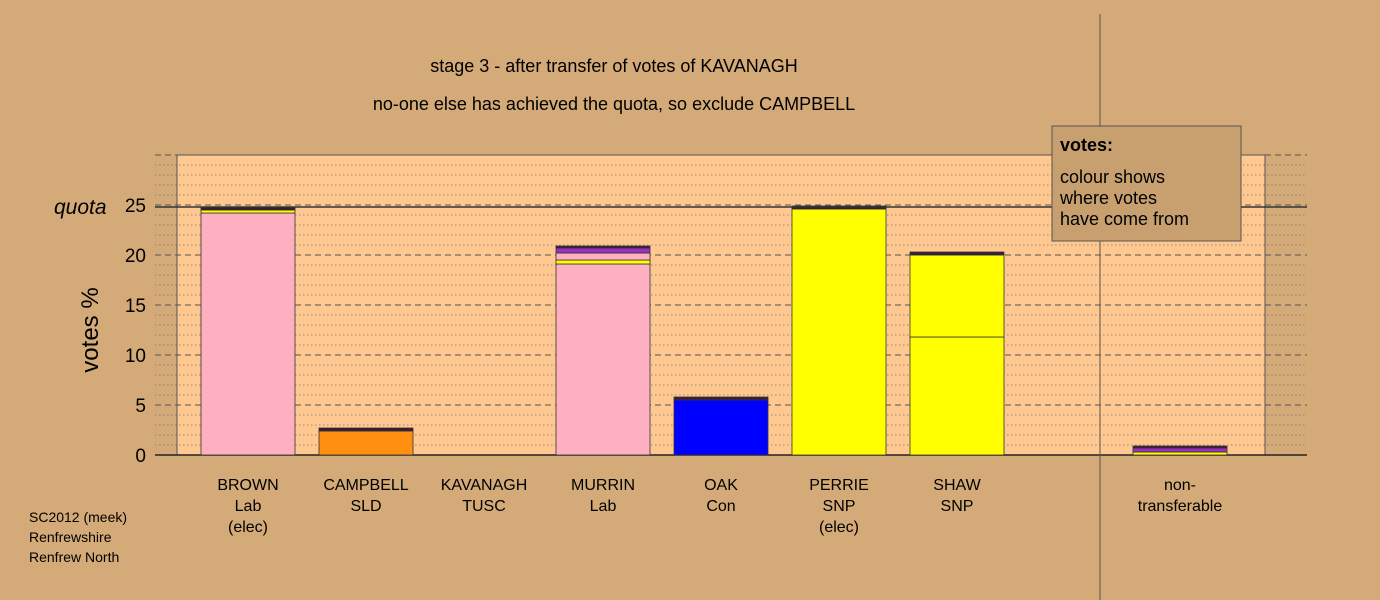 This screenshot has width=1380, height=600. What do you see at coordinates (140, 456) in the screenshot?
I see `y-tick-label: 0` at bounding box center [140, 456].